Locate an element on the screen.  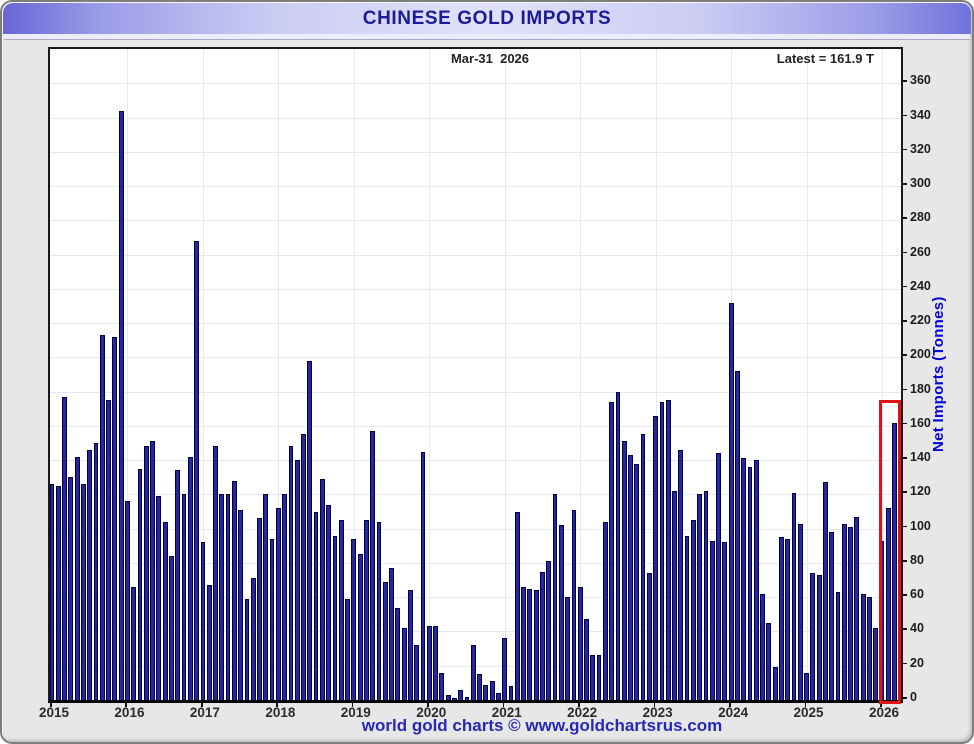
x-axis-year-label: 2018 is located at coordinates (280, 712).